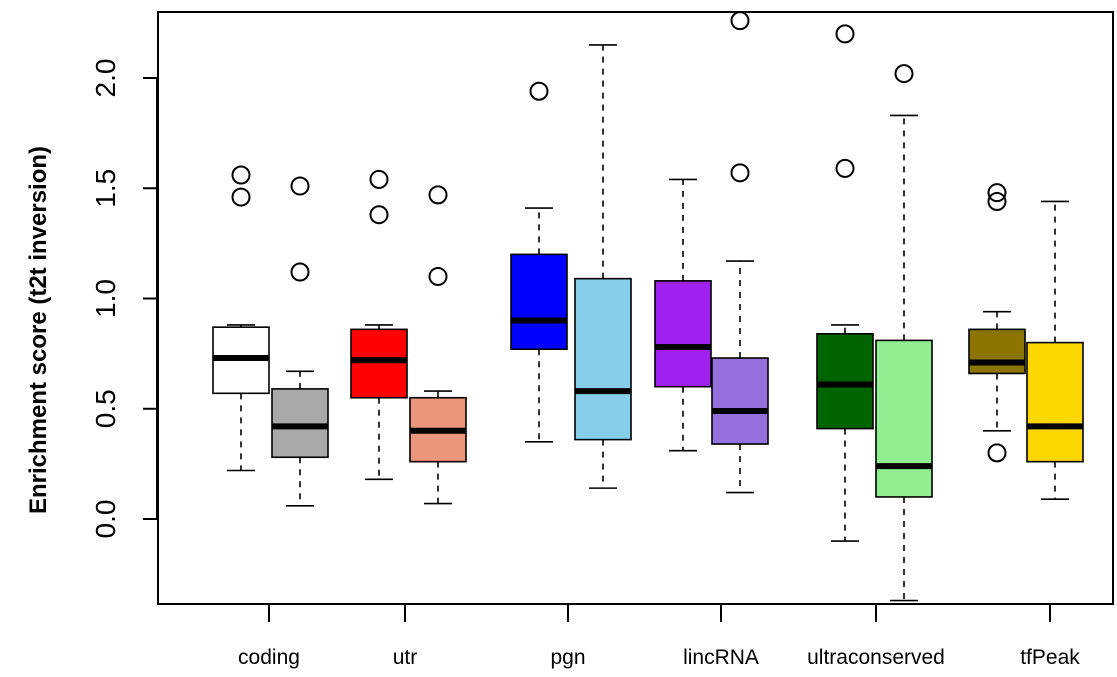 Image resolution: width=1117 pixels, height=677 pixels. Describe the element at coordinates (300, 341) in the screenshot. I see `box-coding-b` at that location.